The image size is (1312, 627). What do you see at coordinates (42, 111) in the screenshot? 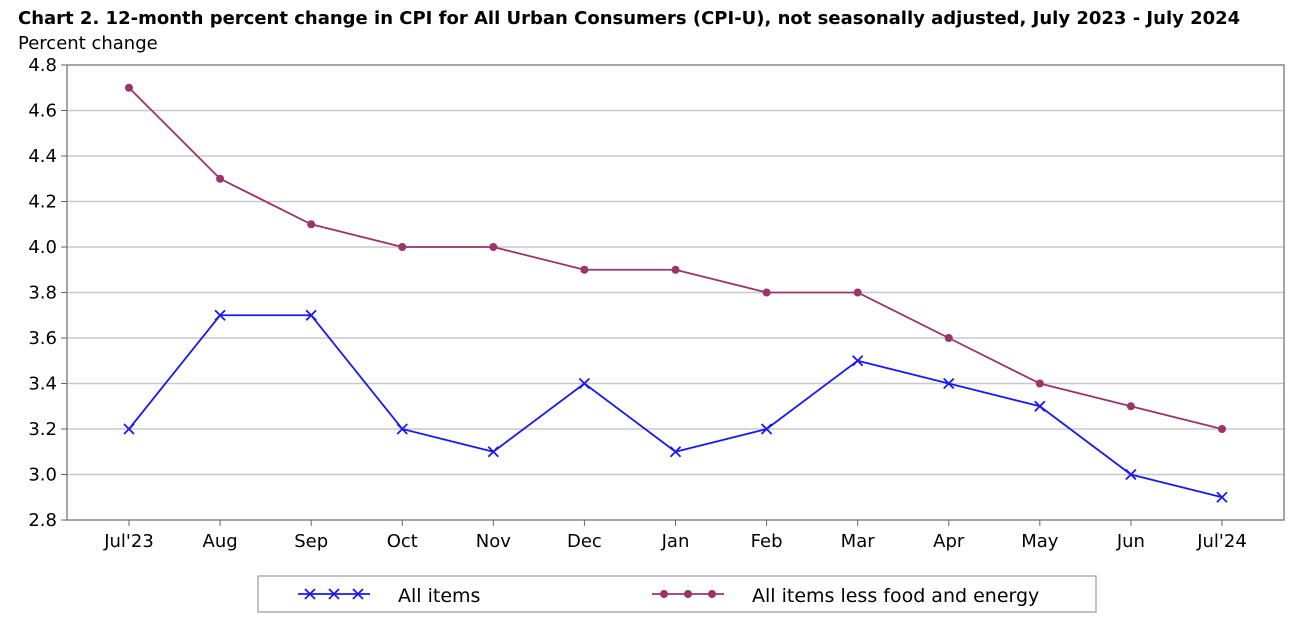
I see `y-tick-label: 4.6` at bounding box center [42, 111].